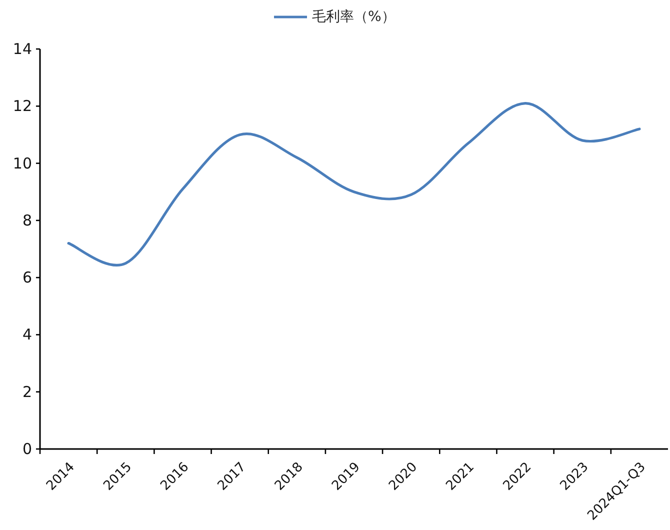 The image size is (670, 530). Describe the element at coordinates (22, 106) in the screenshot. I see `y-tick-label: 12` at that location.